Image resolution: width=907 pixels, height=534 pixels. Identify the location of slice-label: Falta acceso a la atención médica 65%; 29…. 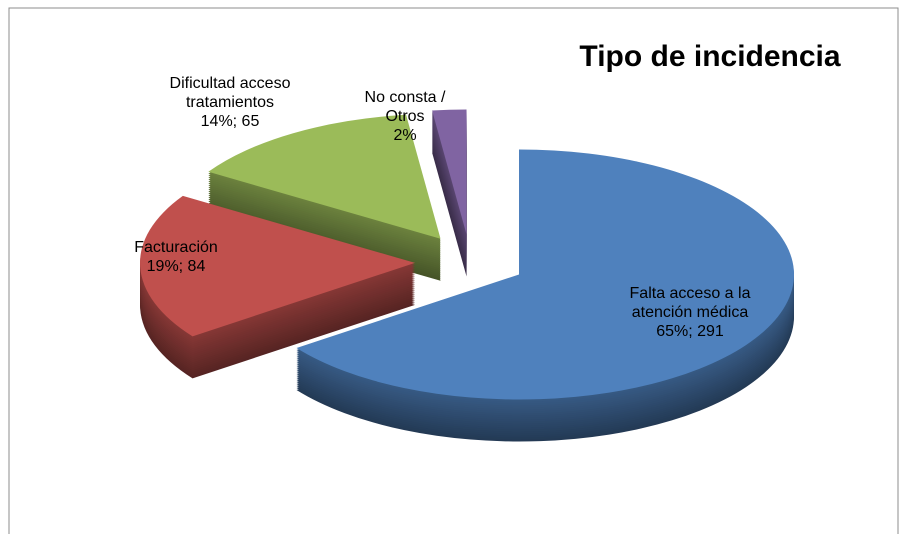
(690, 312).